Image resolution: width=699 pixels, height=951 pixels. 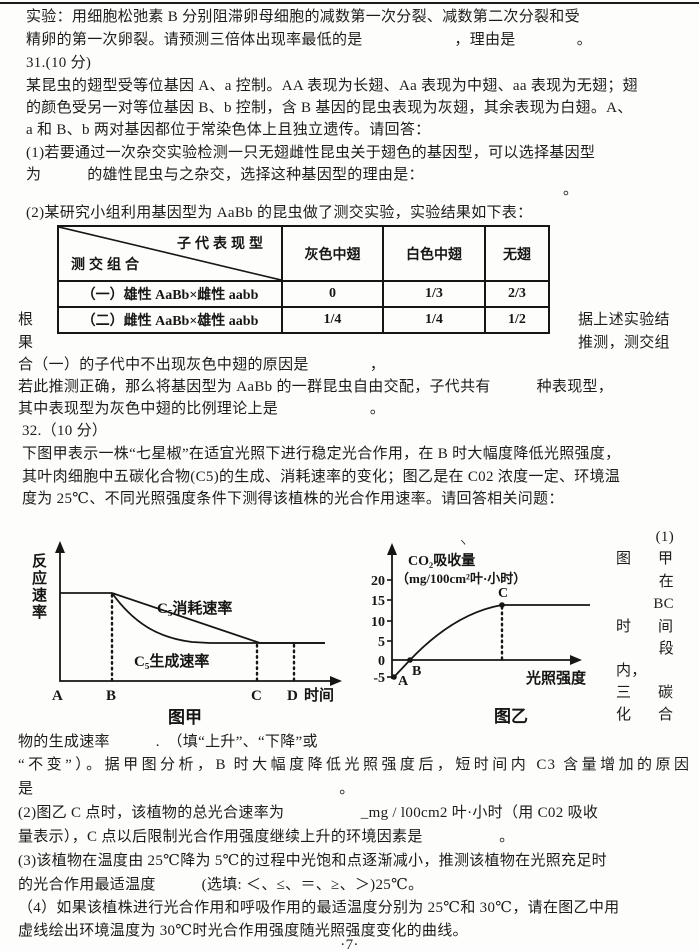 What do you see at coordinates (186, 789) in the screenshot?
I see `text-line: 是 。` at bounding box center [186, 789].